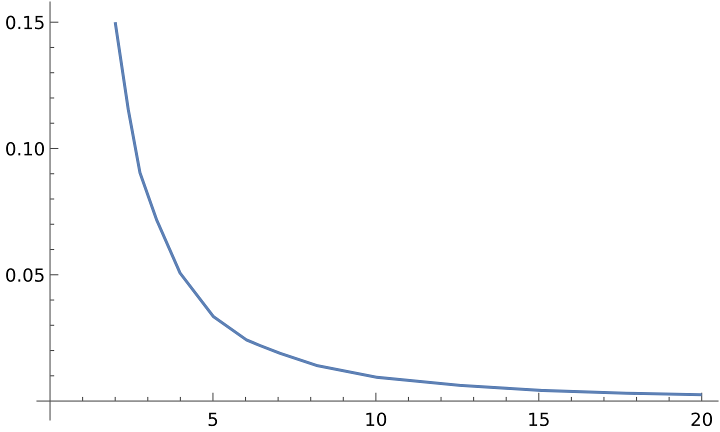 This screenshot has width=720, height=432. I want to click on x-tick-label: 5, so click(213, 419).